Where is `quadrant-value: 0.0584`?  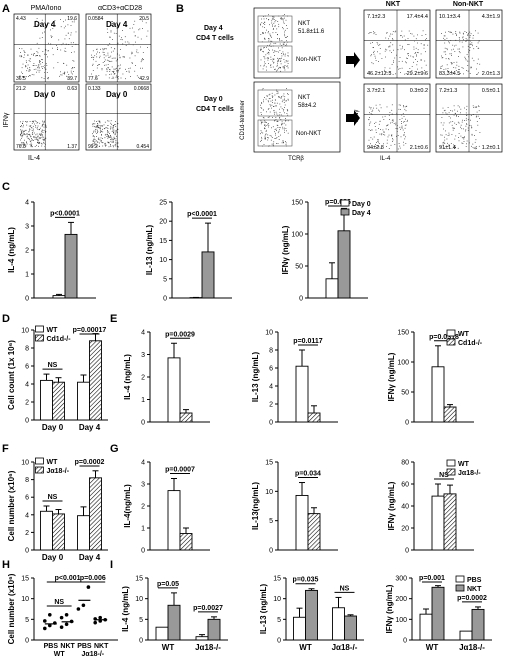
quadrant-value: 0.0584 is located at coordinates (96, 19).